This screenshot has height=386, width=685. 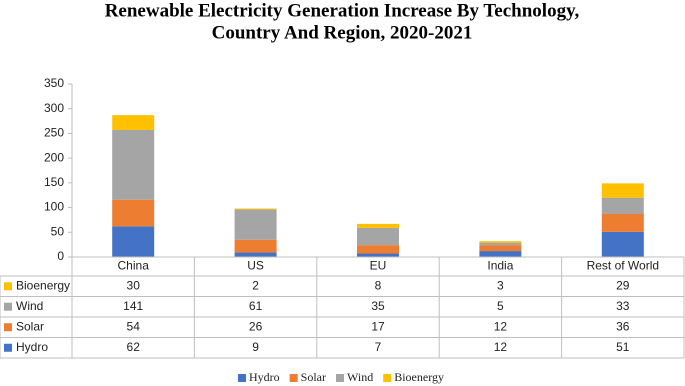 I want to click on table-cell: 8, so click(x=378, y=285).